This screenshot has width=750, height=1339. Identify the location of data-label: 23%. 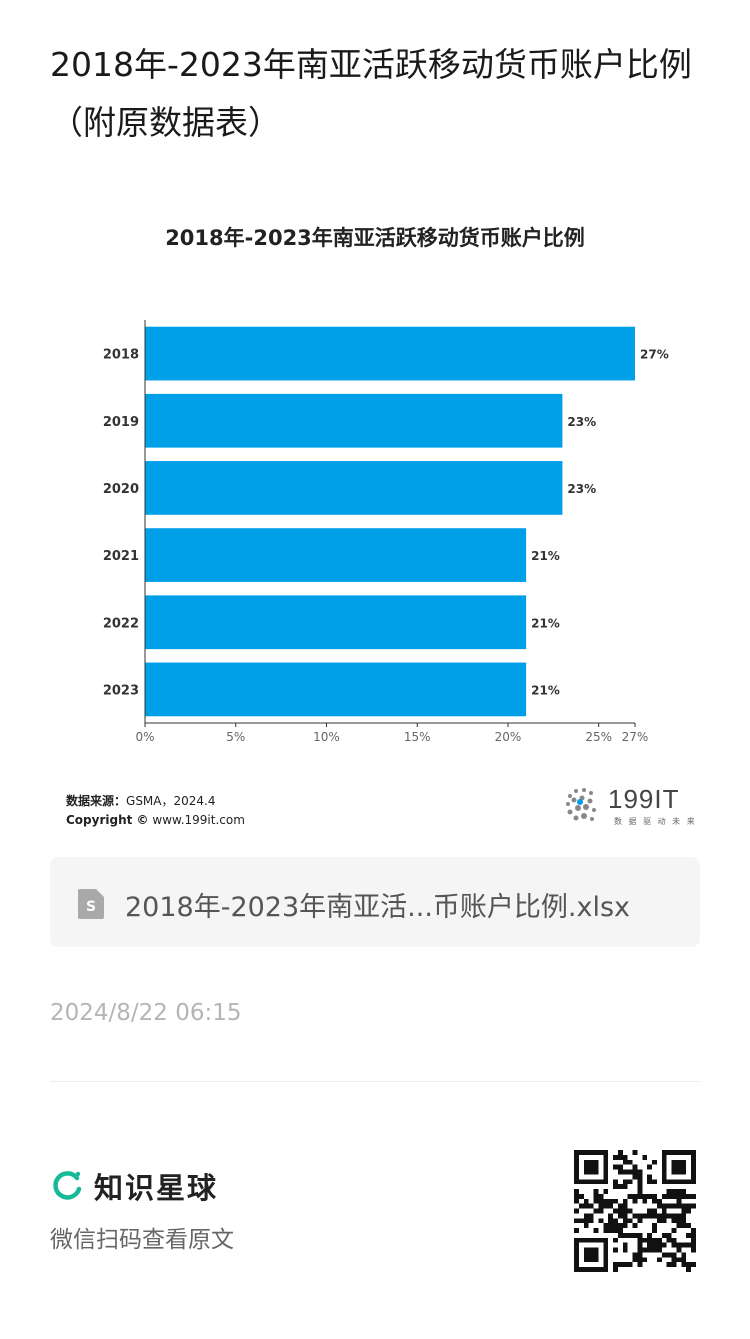
(581, 489).